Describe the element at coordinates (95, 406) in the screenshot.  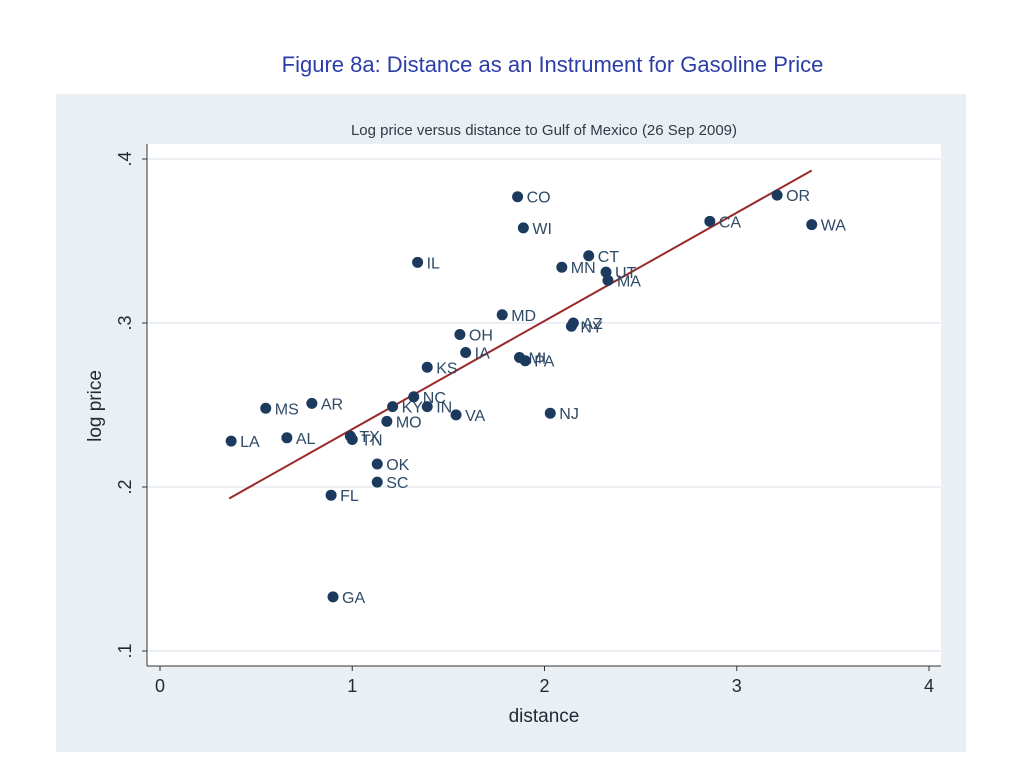
I see `y-axis-label: log price` at that location.